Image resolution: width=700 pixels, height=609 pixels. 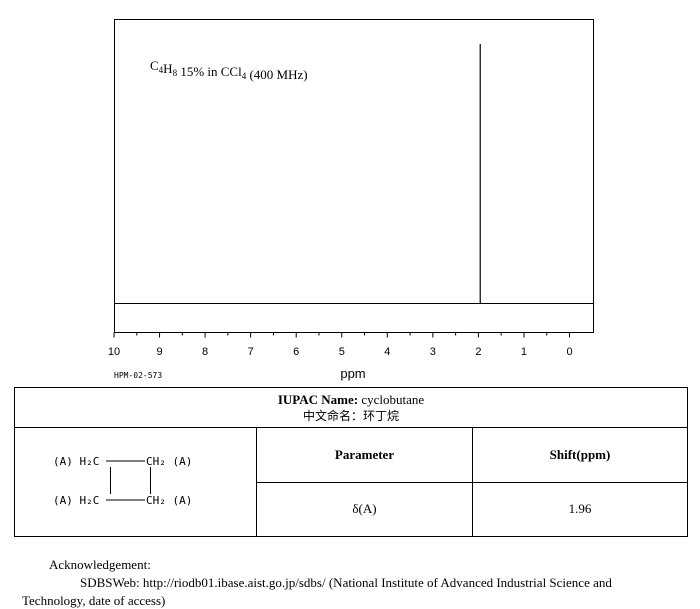 What do you see at coordinates (169, 500) in the screenshot?
I see `structure-label-bottom-right: CH₂ (A)` at bounding box center [169, 500].